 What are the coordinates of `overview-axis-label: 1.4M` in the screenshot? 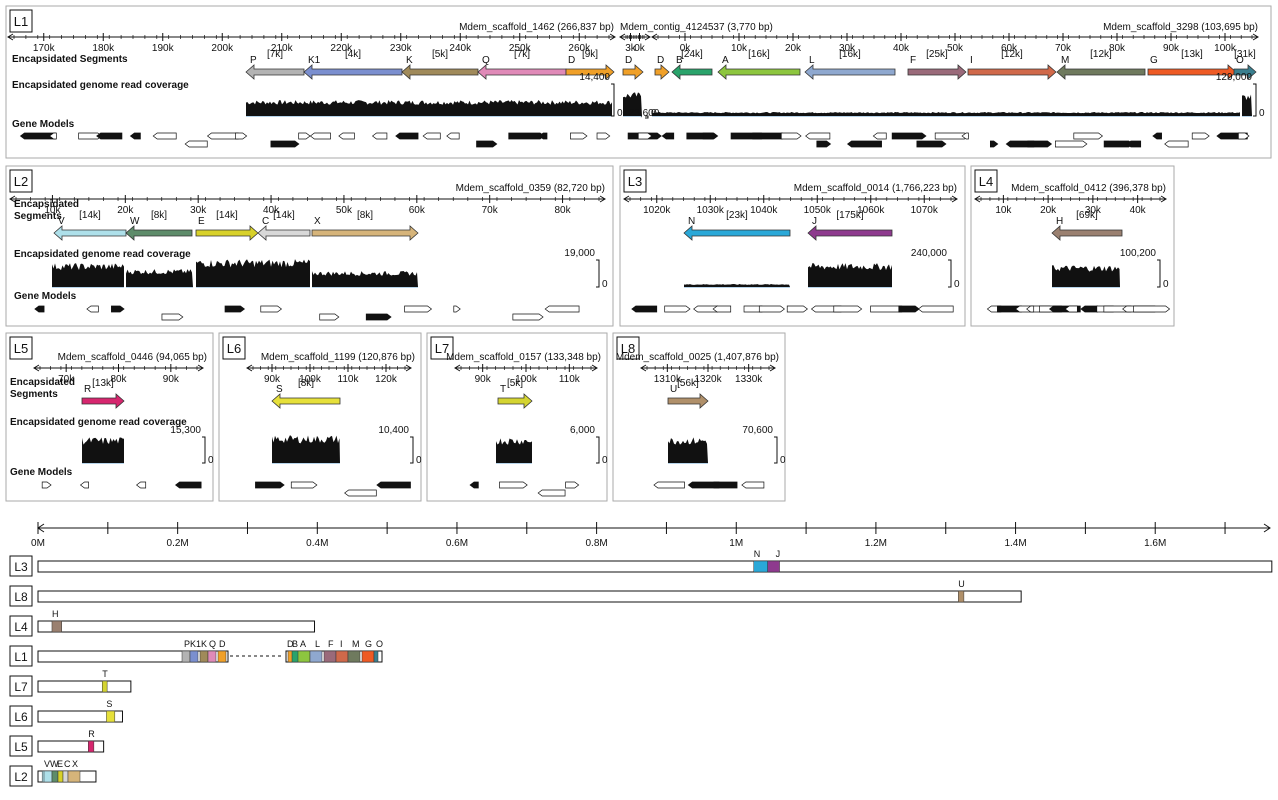 It's located at (1015, 543).